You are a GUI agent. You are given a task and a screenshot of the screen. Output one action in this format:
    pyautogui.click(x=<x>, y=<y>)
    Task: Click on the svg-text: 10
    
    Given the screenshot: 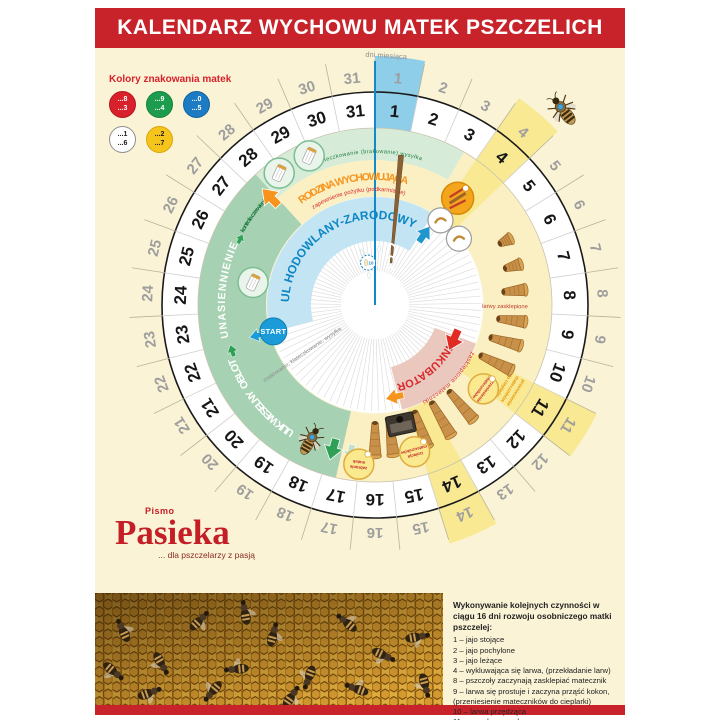 What is the action you would take?
    pyautogui.click(x=372, y=263)
    